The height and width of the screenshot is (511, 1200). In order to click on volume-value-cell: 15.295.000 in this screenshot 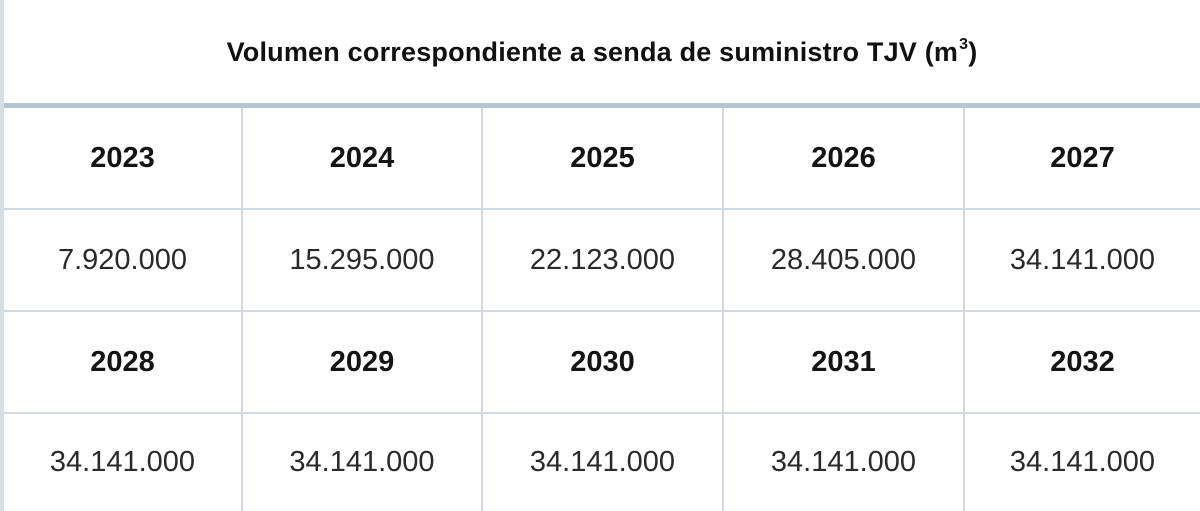, I will do `click(363, 261)`.